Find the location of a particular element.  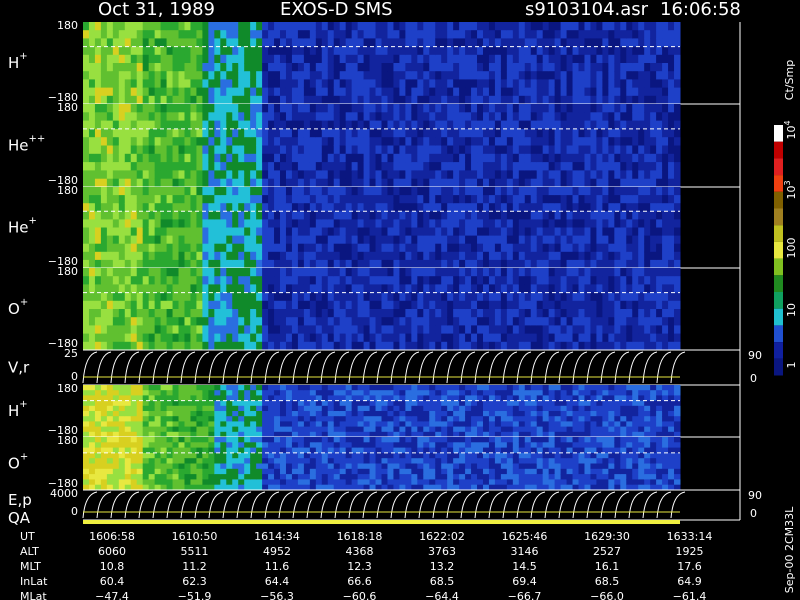

panel-charge: + is located at coordinates (33, 221).